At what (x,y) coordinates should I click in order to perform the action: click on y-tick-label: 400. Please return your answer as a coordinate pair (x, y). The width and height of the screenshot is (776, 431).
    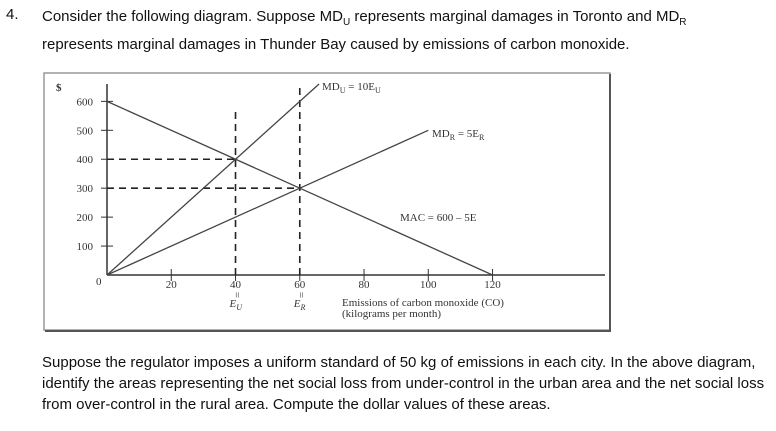
    Looking at the image, I should click on (85, 160).